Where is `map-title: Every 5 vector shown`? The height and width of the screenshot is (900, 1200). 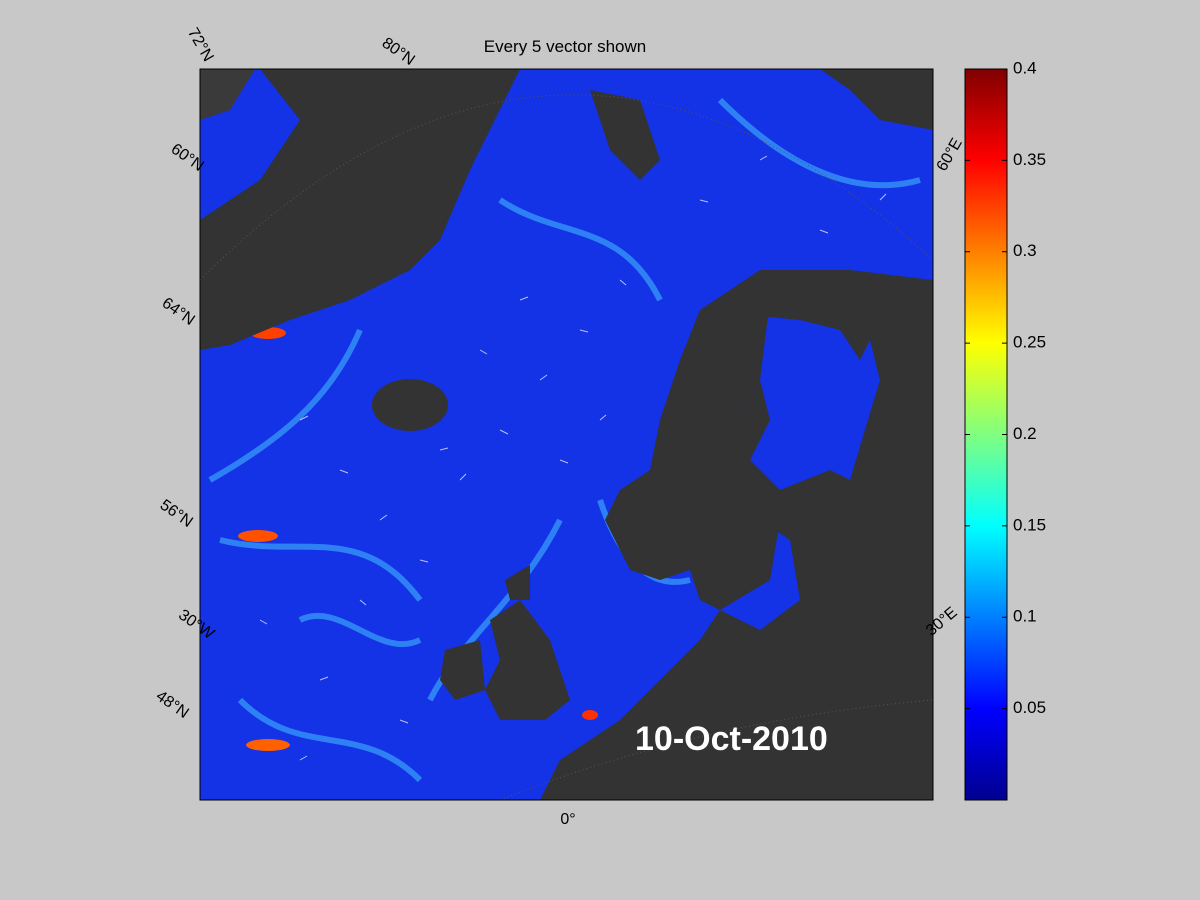
map-title: Every 5 vector shown is located at coordinates (565, 46).